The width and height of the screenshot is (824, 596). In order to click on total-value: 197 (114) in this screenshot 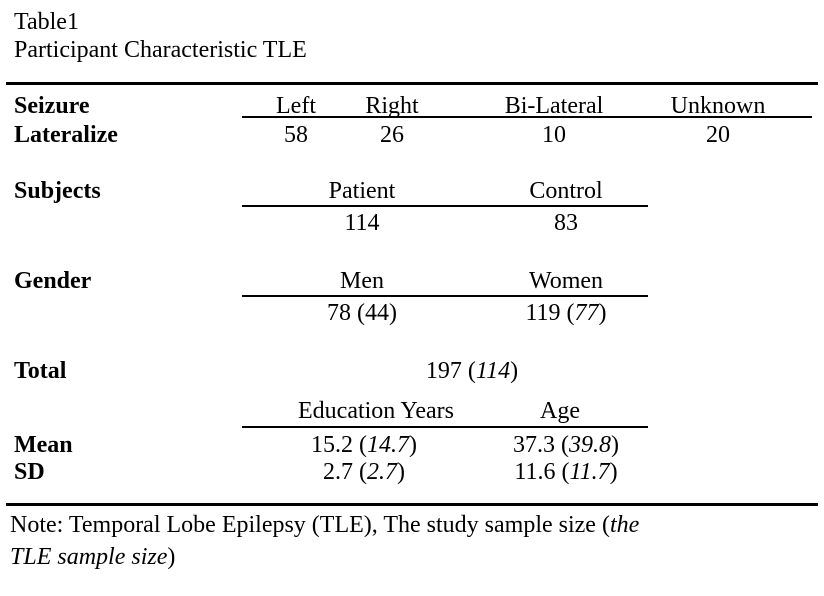, I will do `click(472, 371)`.